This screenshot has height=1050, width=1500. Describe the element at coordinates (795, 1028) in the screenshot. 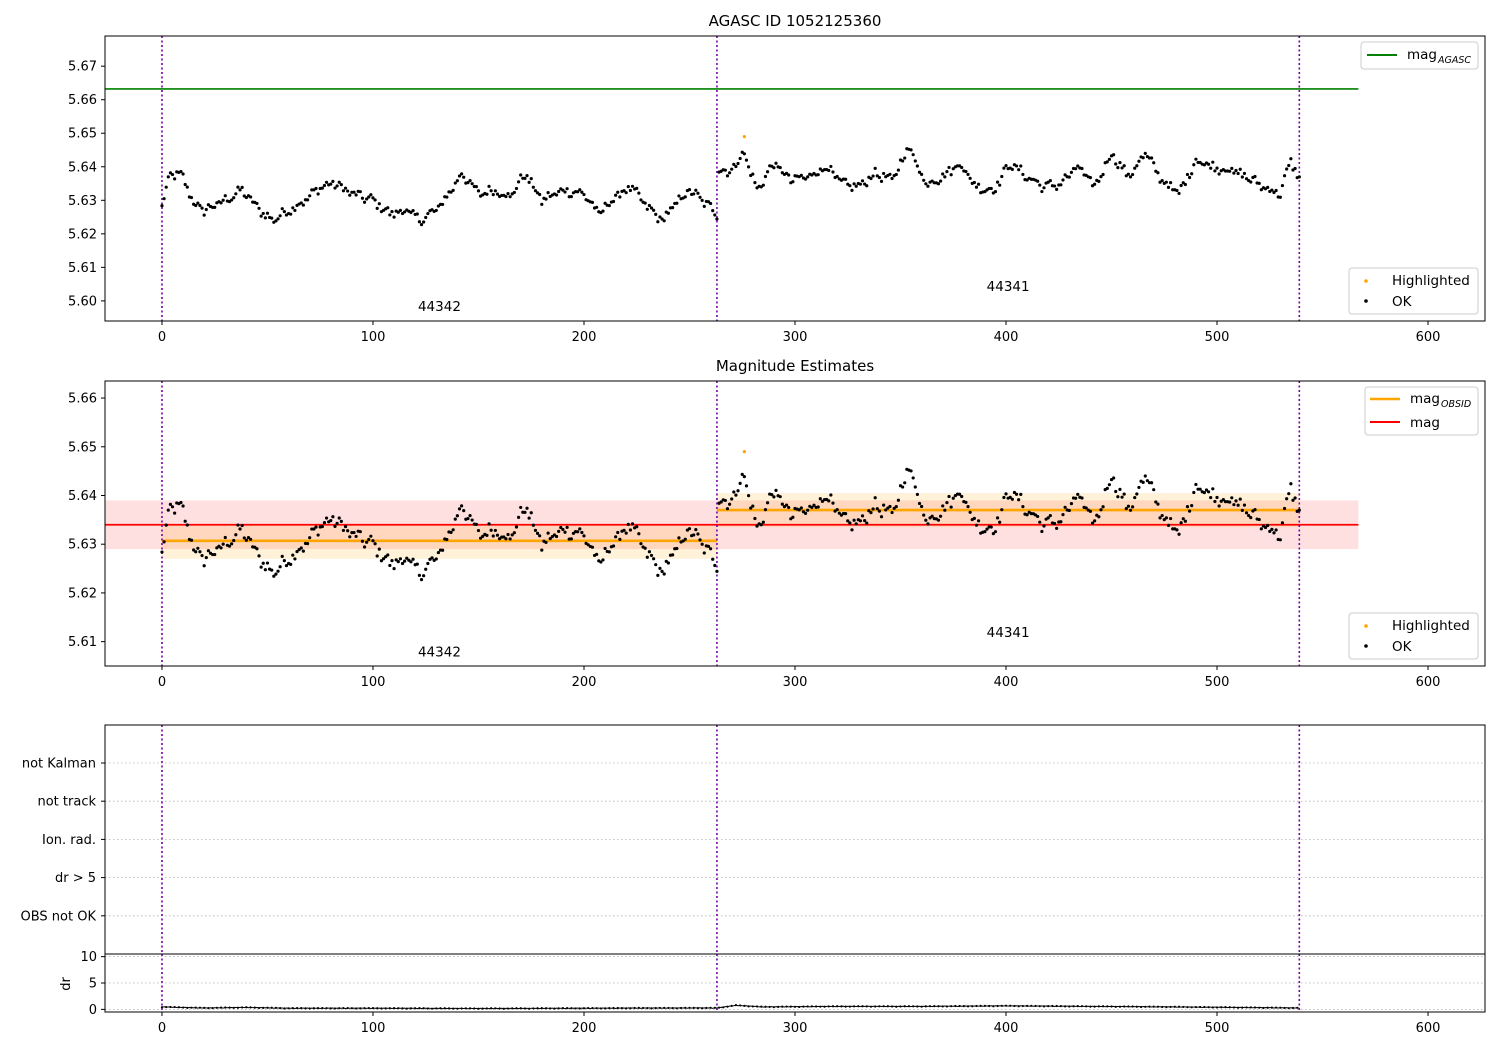

I see `panel-dr-xtick-label-300: 300` at that location.